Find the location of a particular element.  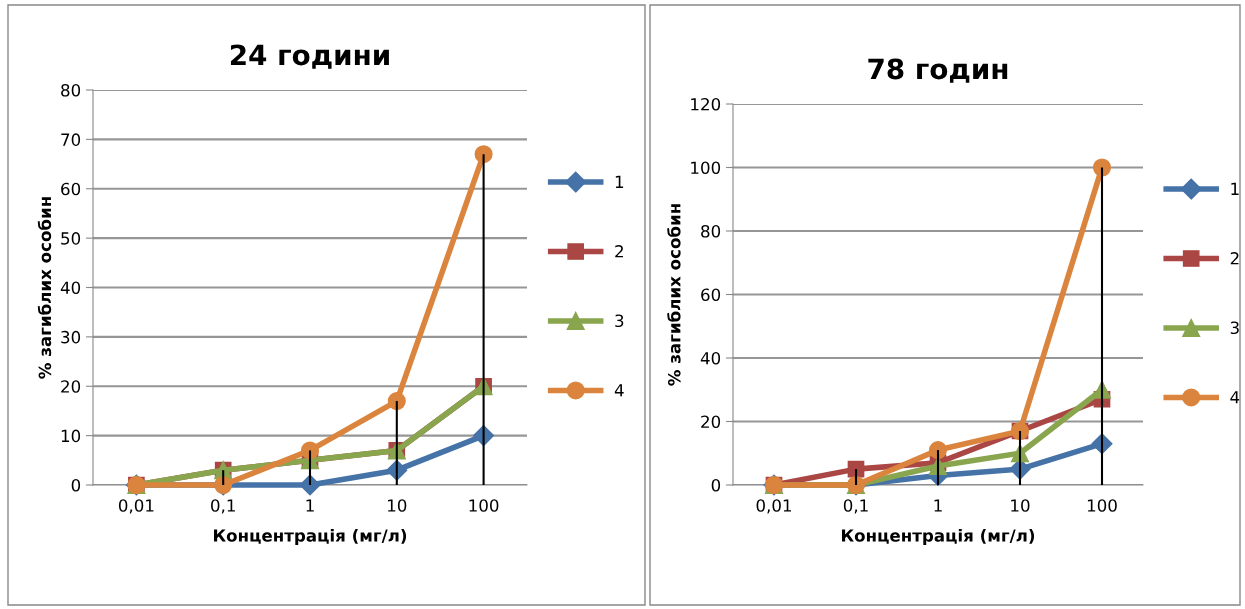

chart-title: 24 години is located at coordinates (309, 56).